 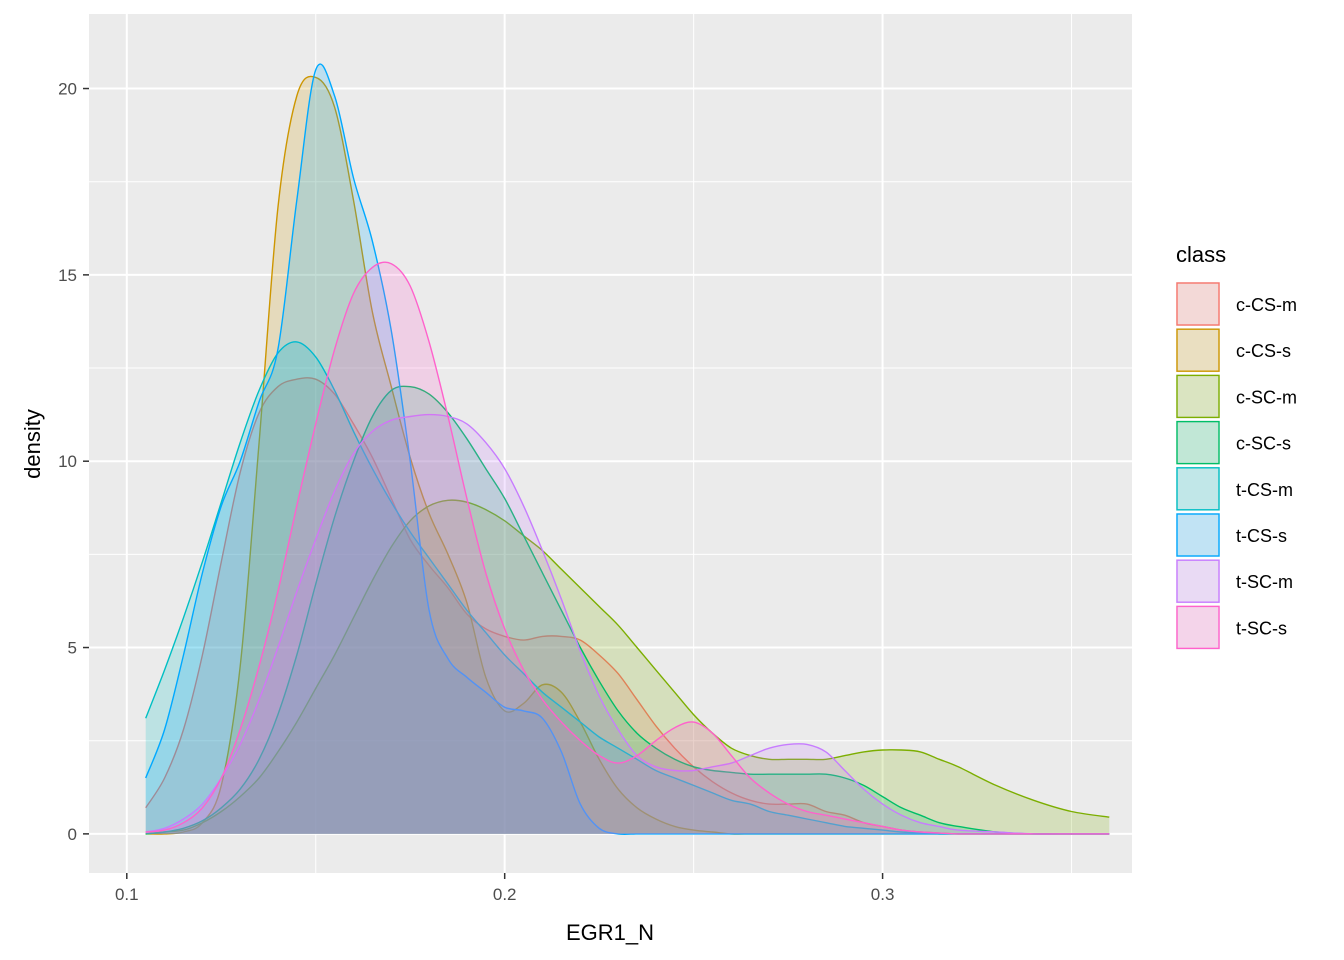 What do you see at coordinates (1234, 488) in the screenshot?
I see `legend-item-t-cs-m: t-CS-m` at bounding box center [1234, 488].